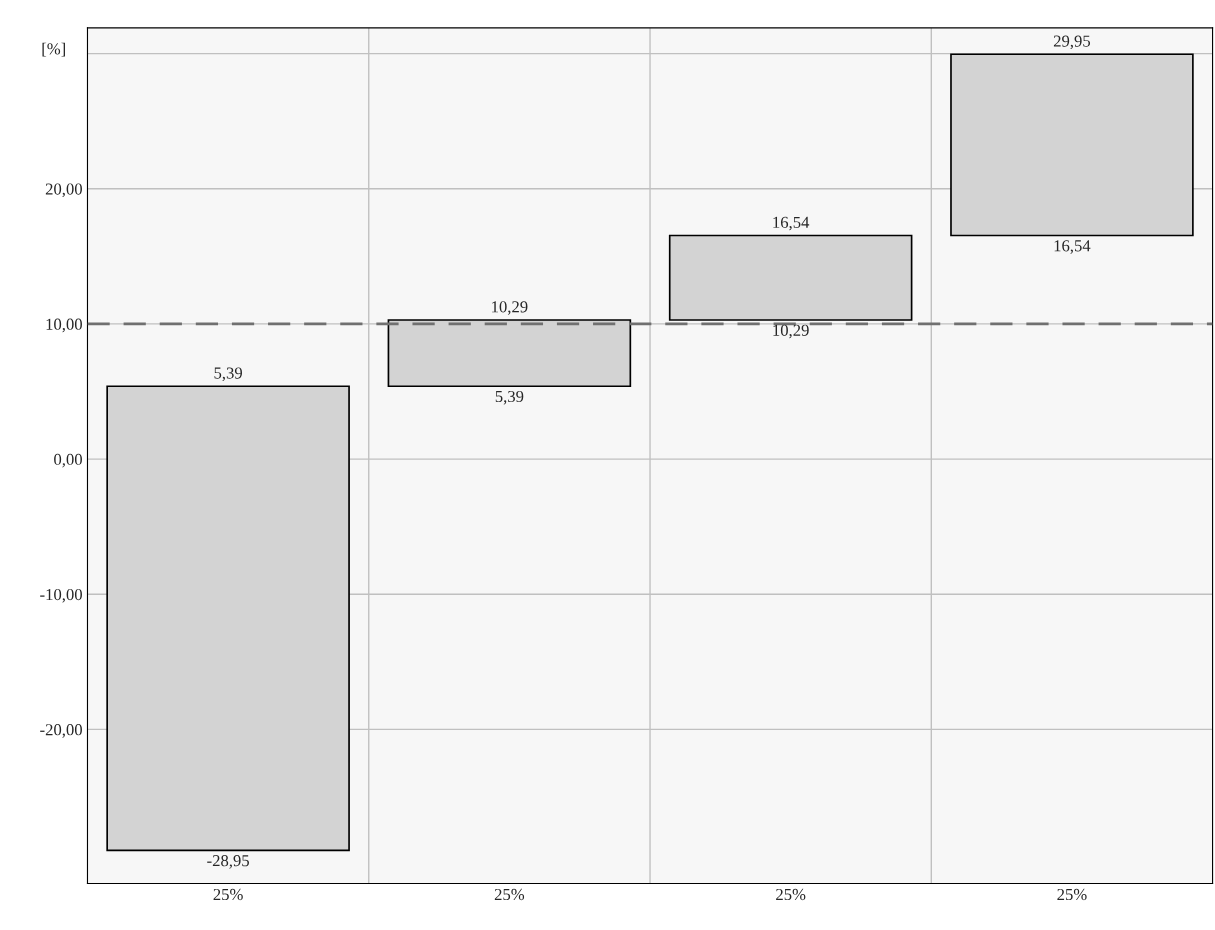 The height and width of the screenshot is (930, 1215). I want to click on y-tick-label: 0,00, so click(68, 460).